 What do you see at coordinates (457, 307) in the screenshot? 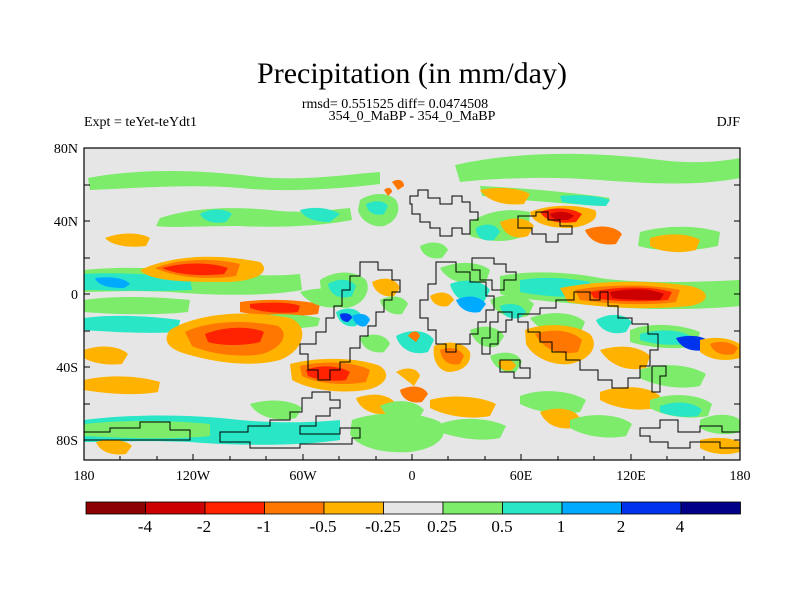
I see `coastline-africa` at bounding box center [457, 307].